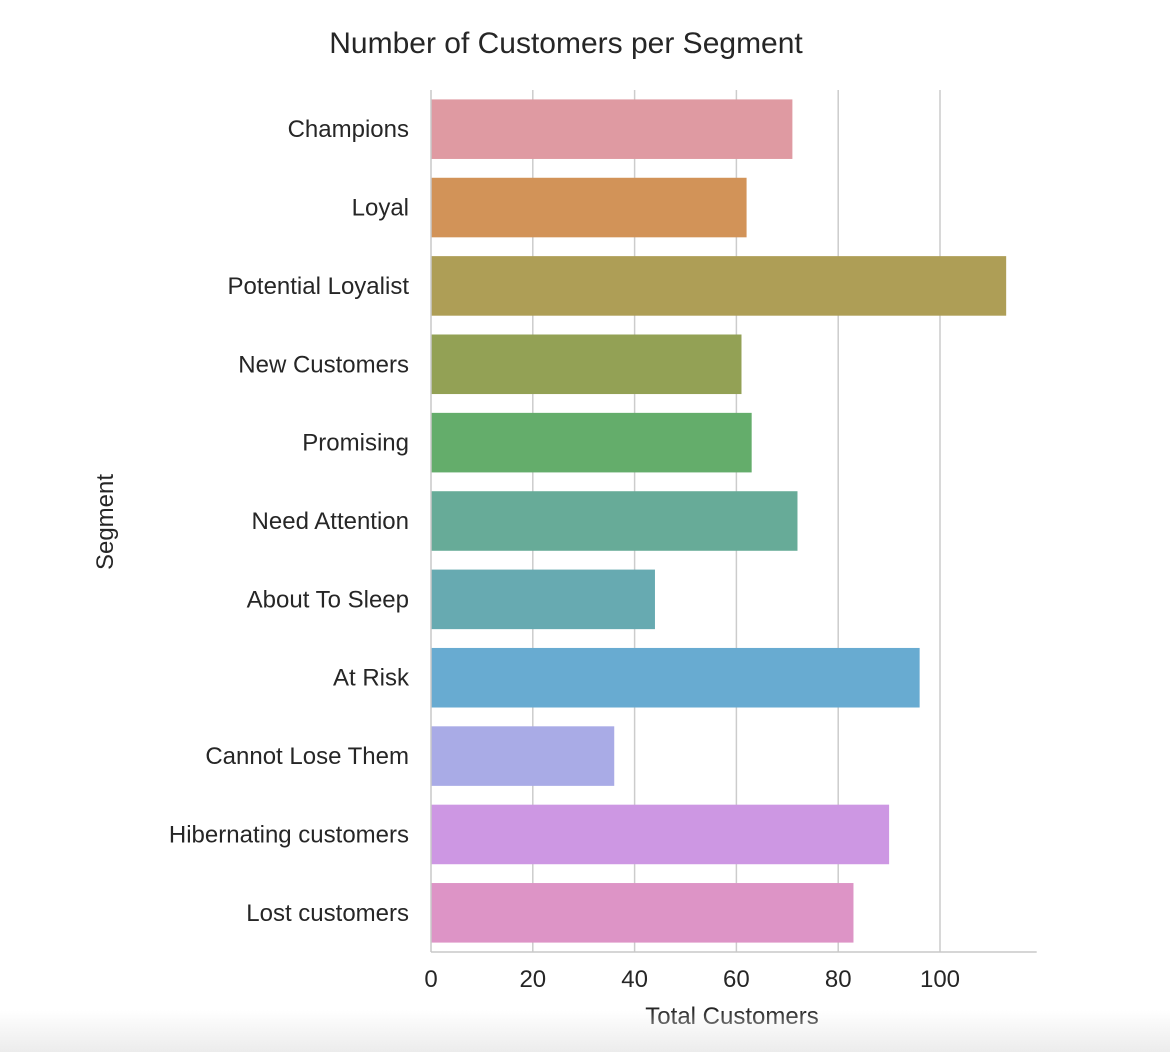  I want to click on bar-loyal, so click(589, 207).